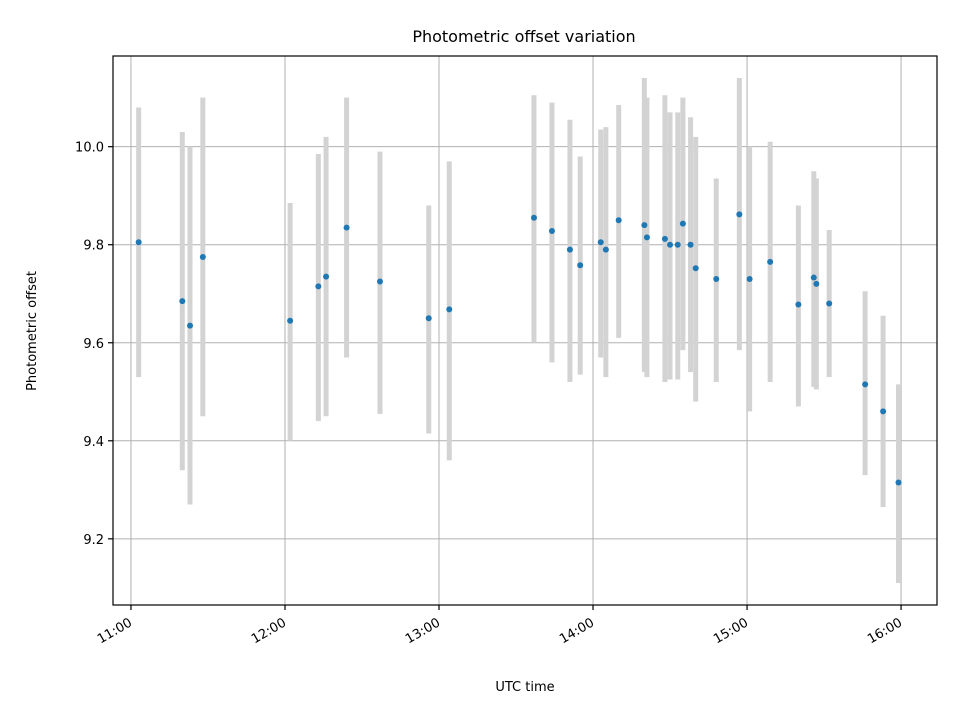 The height and width of the screenshot is (720, 960). Describe the element at coordinates (423, 631) in the screenshot. I see `x-tick-label: 13:00` at that location.